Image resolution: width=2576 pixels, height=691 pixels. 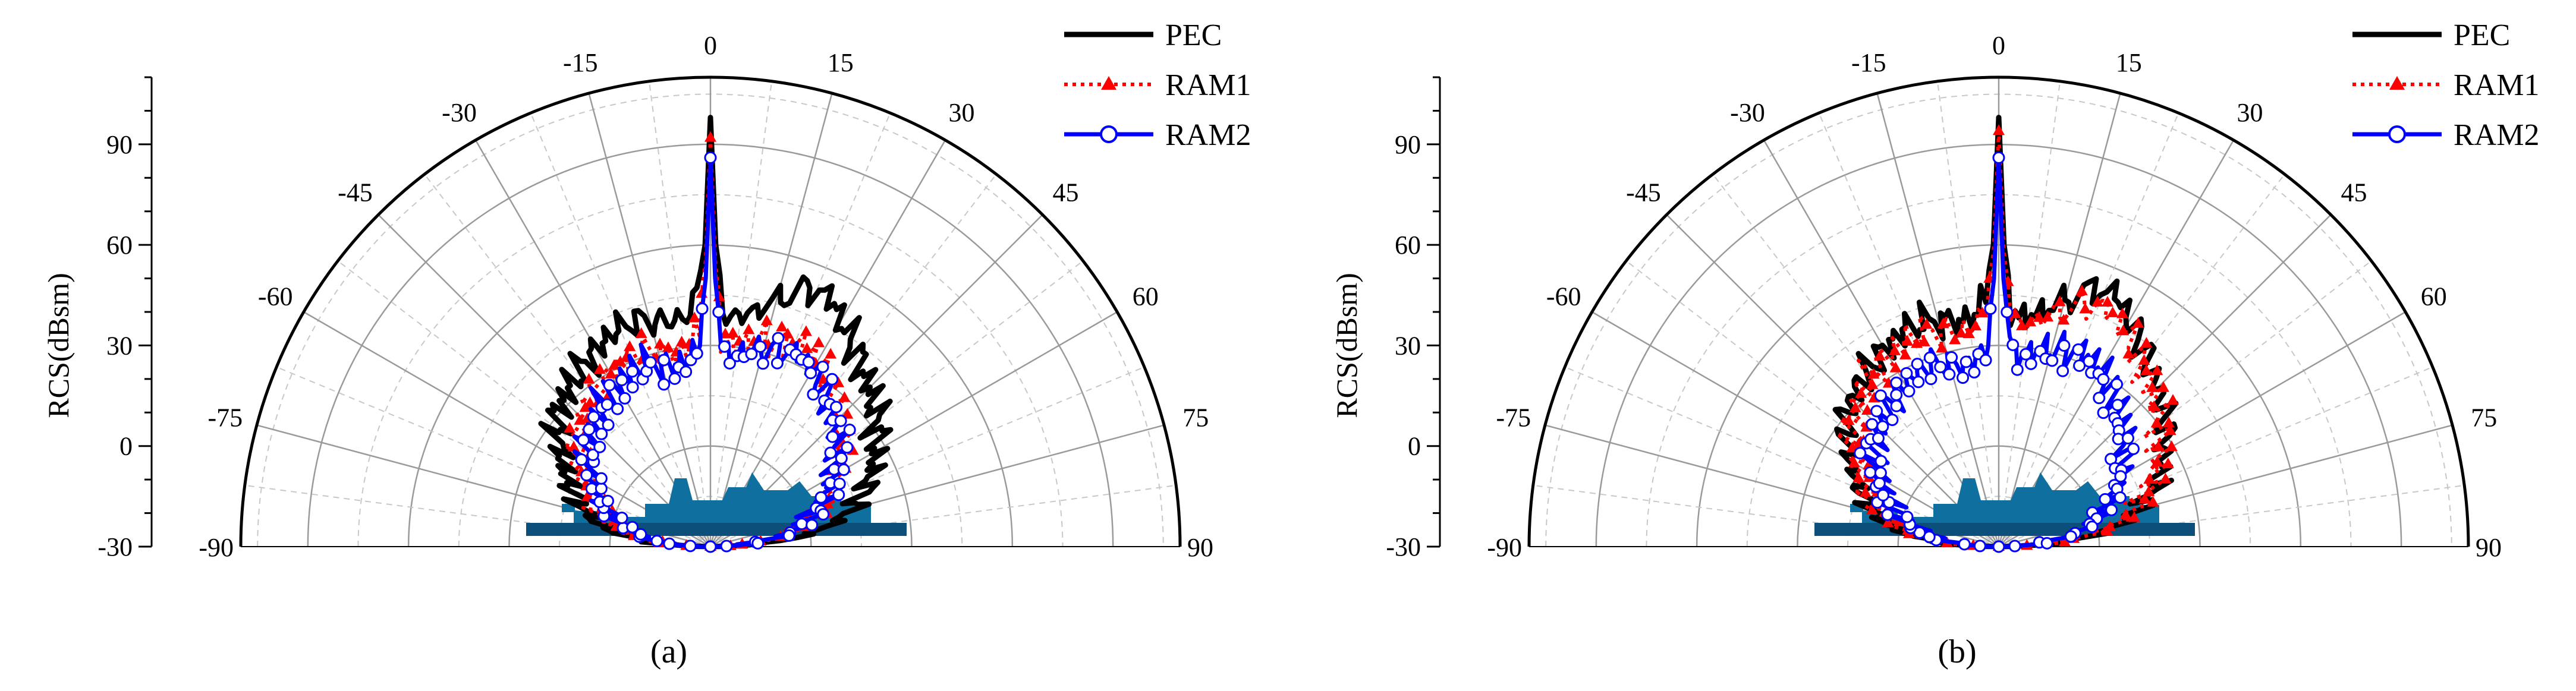 What do you see at coordinates (1195, 417) in the screenshot?
I see `angle-tick-label: 75` at bounding box center [1195, 417].